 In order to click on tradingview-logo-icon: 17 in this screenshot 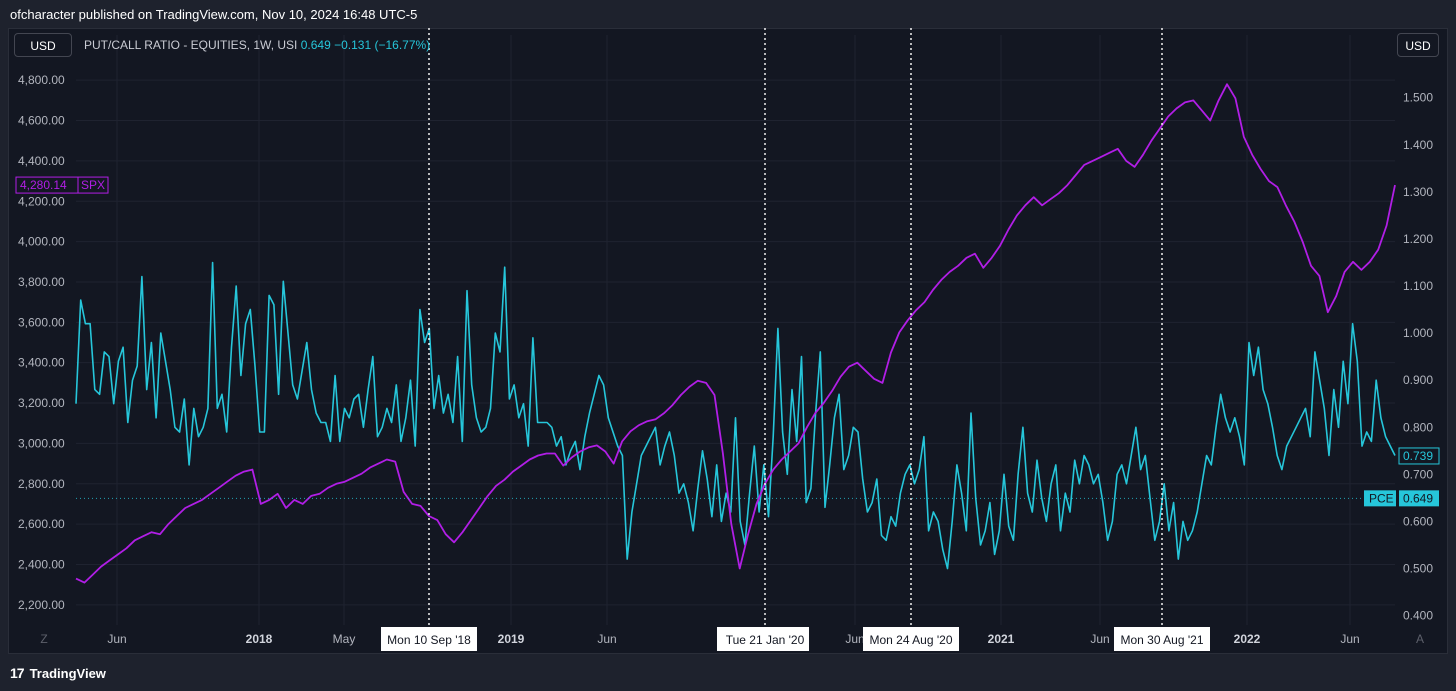, I will do `click(17, 673)`.